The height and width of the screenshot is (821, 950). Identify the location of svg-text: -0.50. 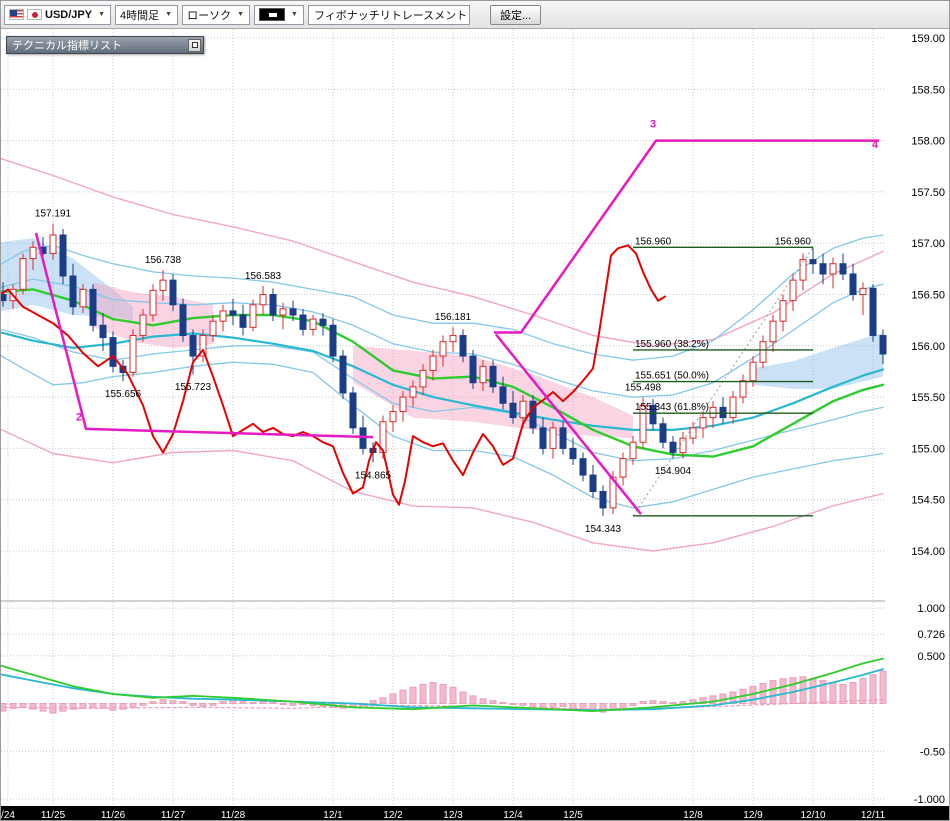
(932, 752).